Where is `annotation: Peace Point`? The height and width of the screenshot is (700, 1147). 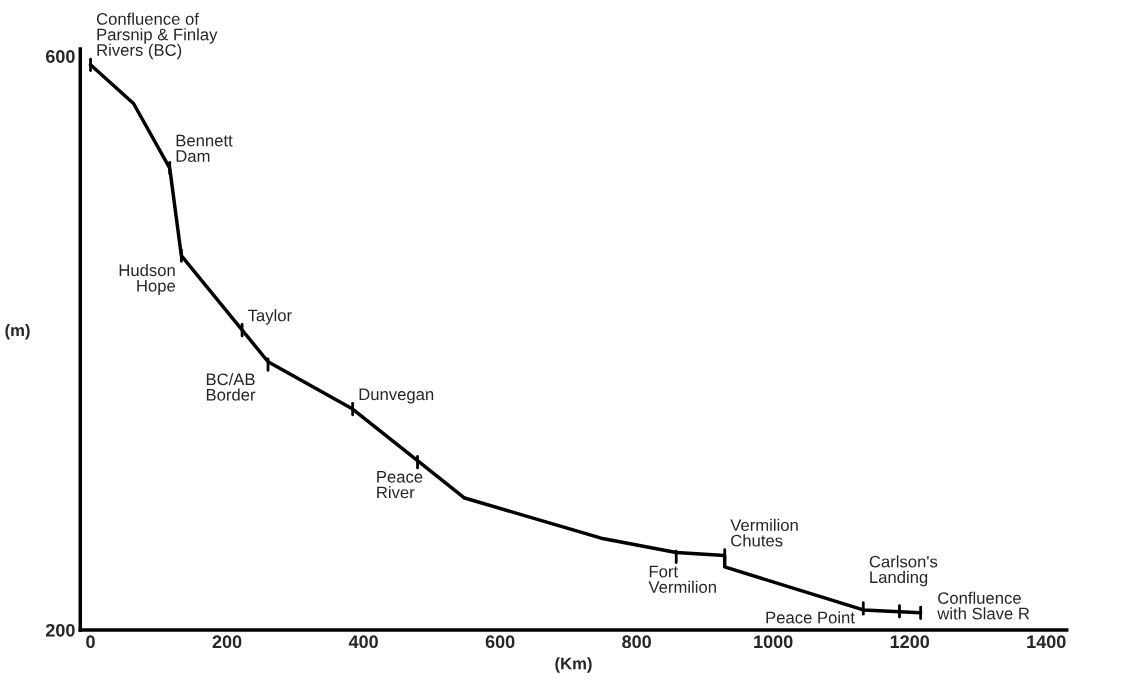 annotation: Peace Point is located at coordinates (810, 617).